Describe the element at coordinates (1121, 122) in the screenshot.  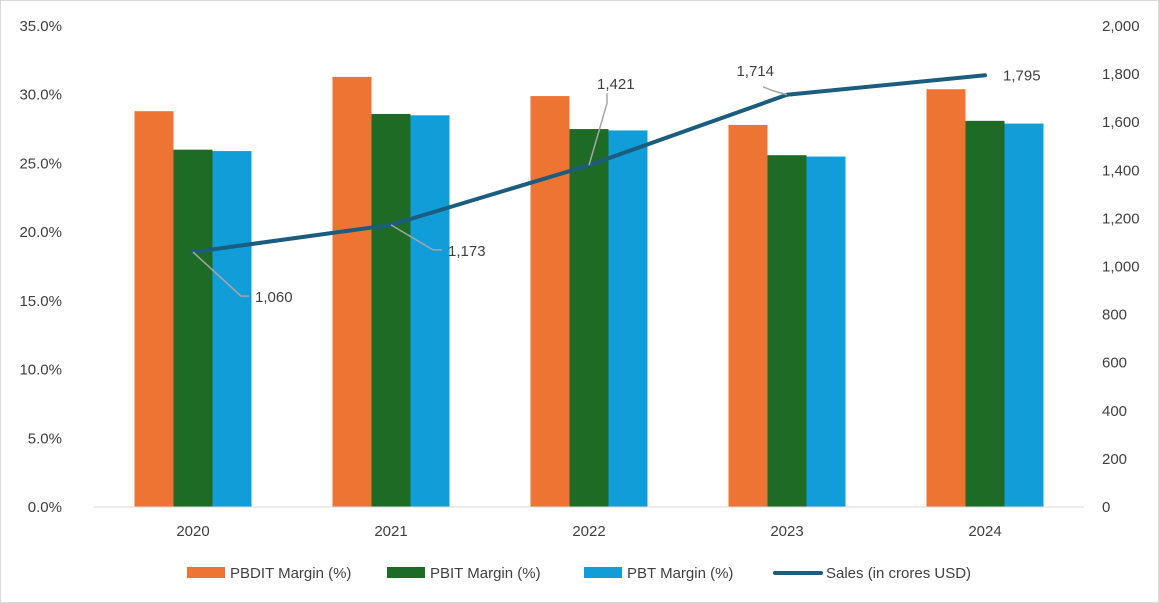
I see `right-axis-tick-label: 1,600` at that location.